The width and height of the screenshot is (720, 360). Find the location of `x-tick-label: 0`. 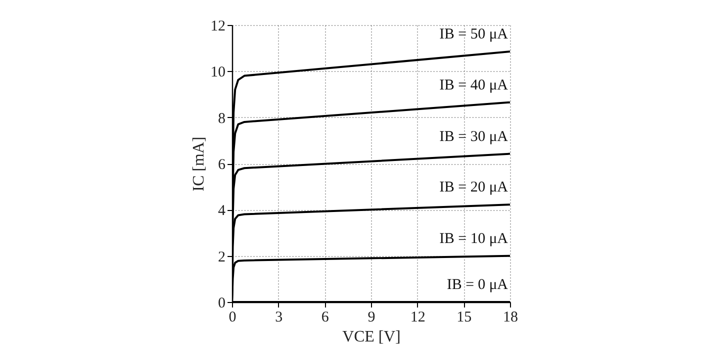

x-tick-label: 0 is located at coordinates (232, 318).